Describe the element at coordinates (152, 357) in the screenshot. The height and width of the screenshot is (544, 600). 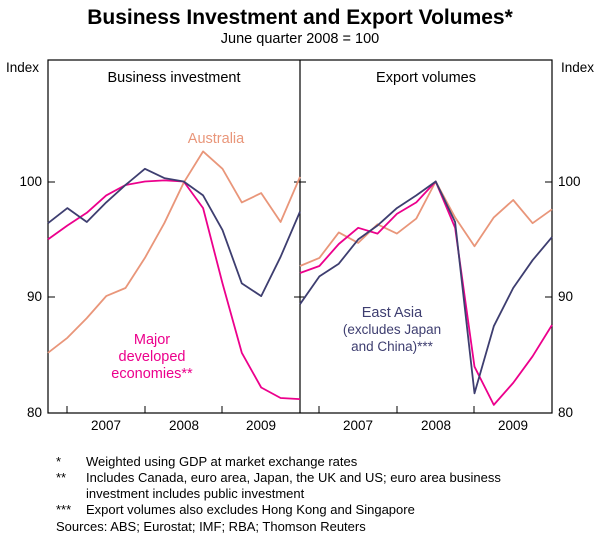
I see `series-label-major-developed-line2: developed` at that location.